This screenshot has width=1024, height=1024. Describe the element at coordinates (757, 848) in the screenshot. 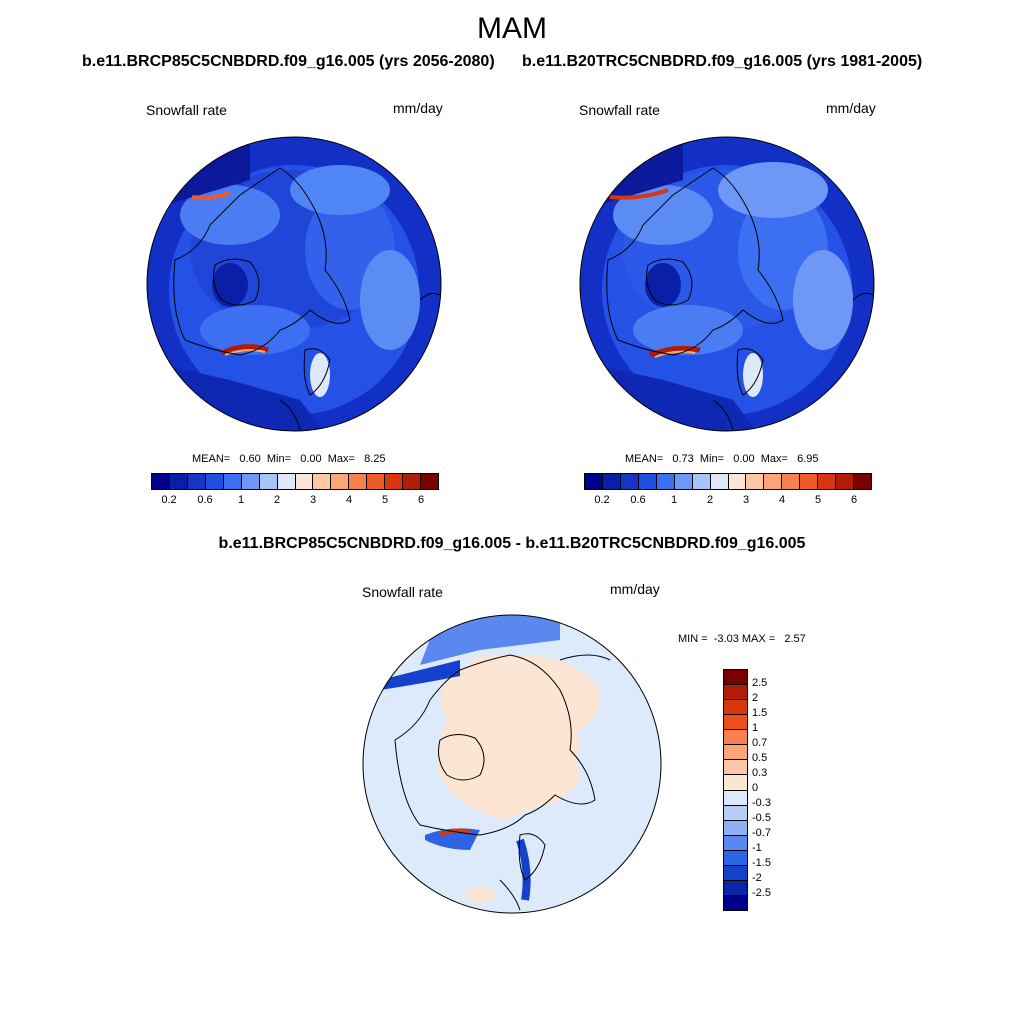

I see `diff-colorbar-tick-label: -1` at that location.